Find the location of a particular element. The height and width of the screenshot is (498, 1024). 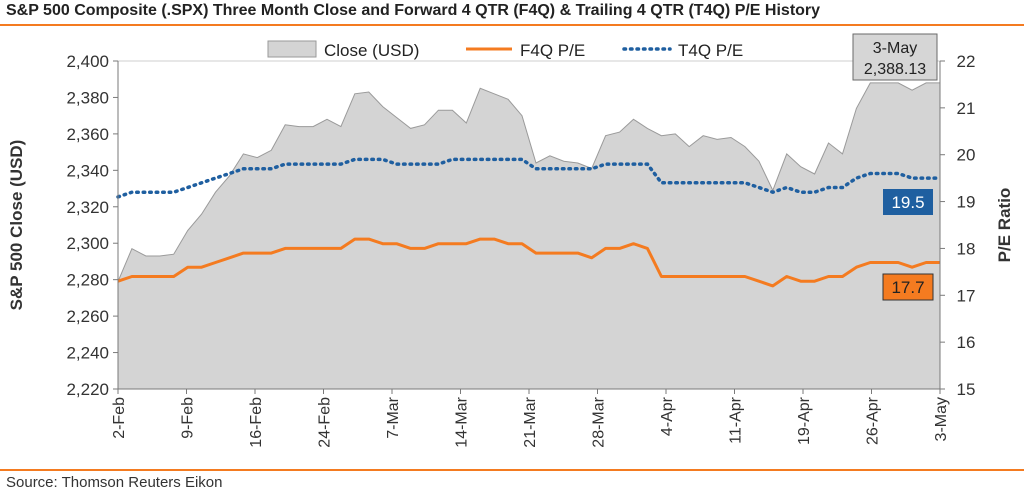

left-tick-label: 2,400 is located at coordinates (87, 61).